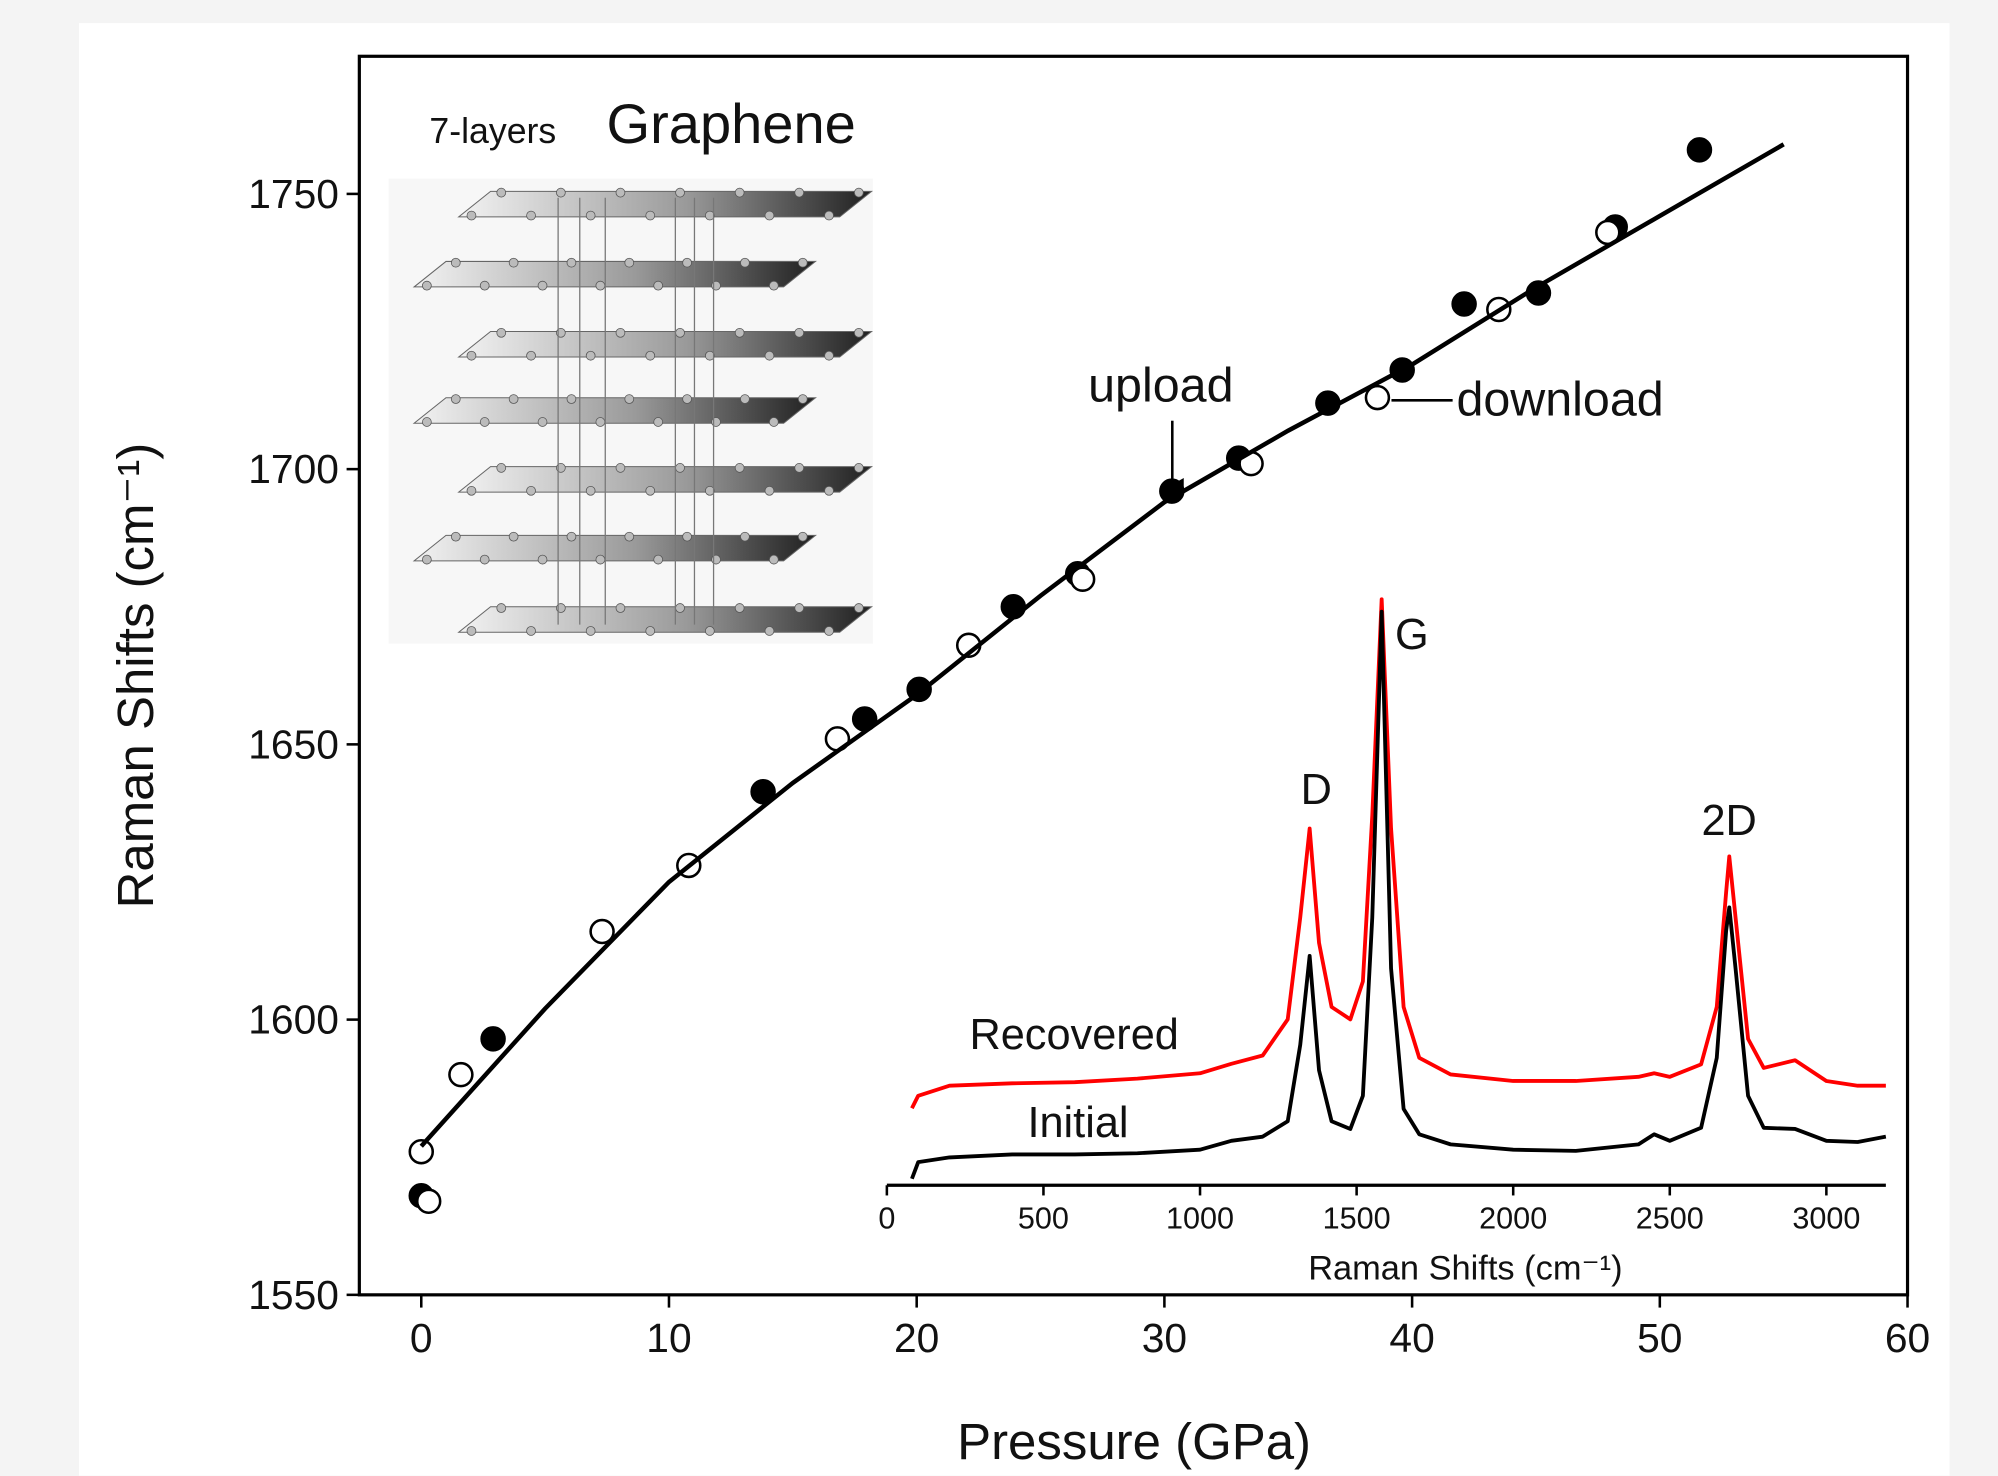 The image size is (1998, 1476). I want to click on series-label: upload, so click(1160, 386).